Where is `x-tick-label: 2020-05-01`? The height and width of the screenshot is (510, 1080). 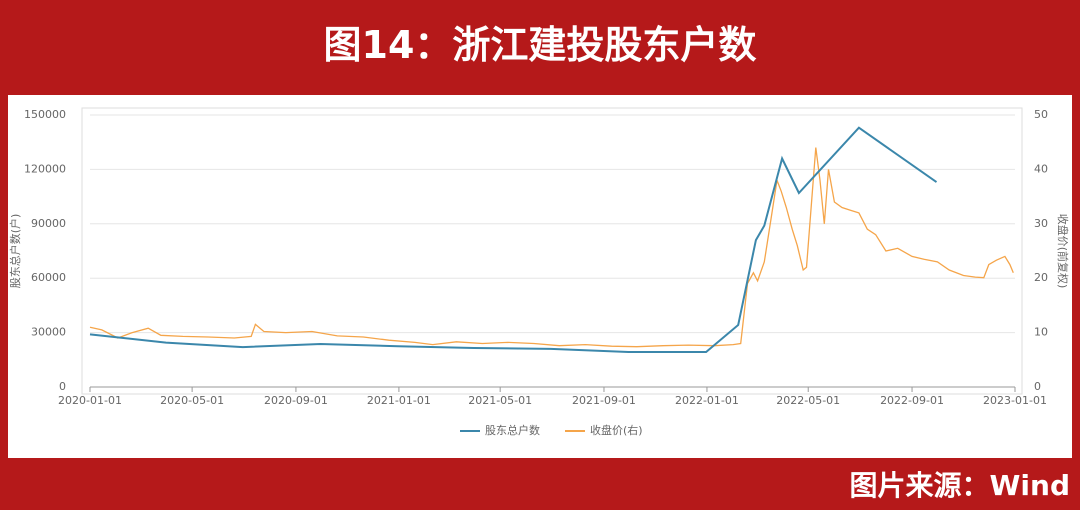
x-tick-label: 2020-05-01 is located at coordinates (192, 400).